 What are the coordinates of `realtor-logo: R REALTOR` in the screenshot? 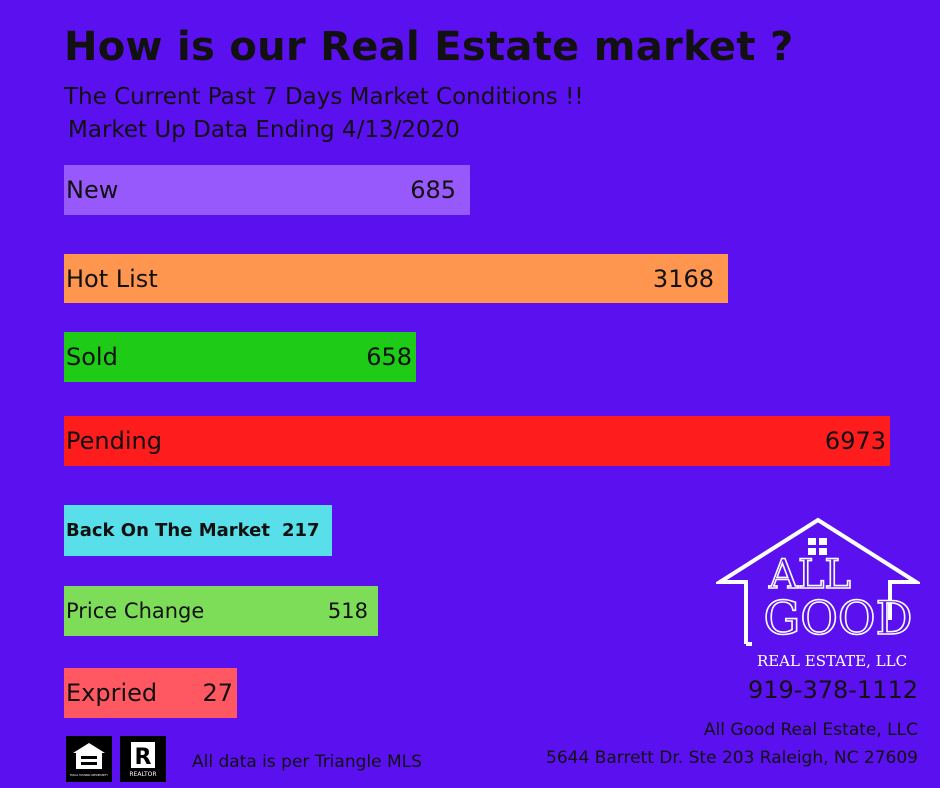 It's located at (143, 760).